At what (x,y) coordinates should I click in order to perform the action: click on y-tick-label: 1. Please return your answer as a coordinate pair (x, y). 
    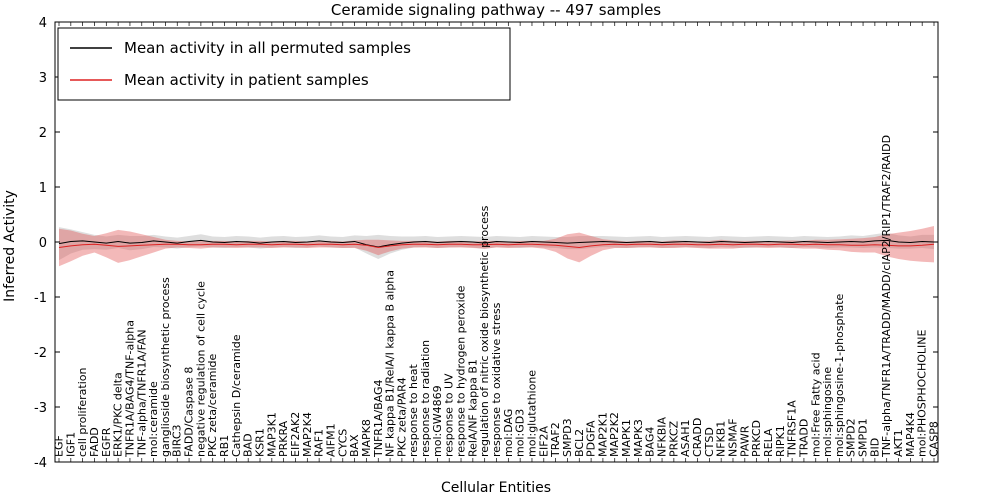
    Looking at the image, I should click on (43, 188).